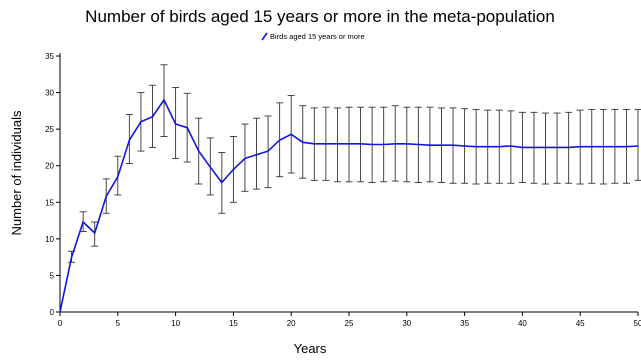 The image size is (641, 363). I want to click on y-tick-label: 5, so click(52, 275).